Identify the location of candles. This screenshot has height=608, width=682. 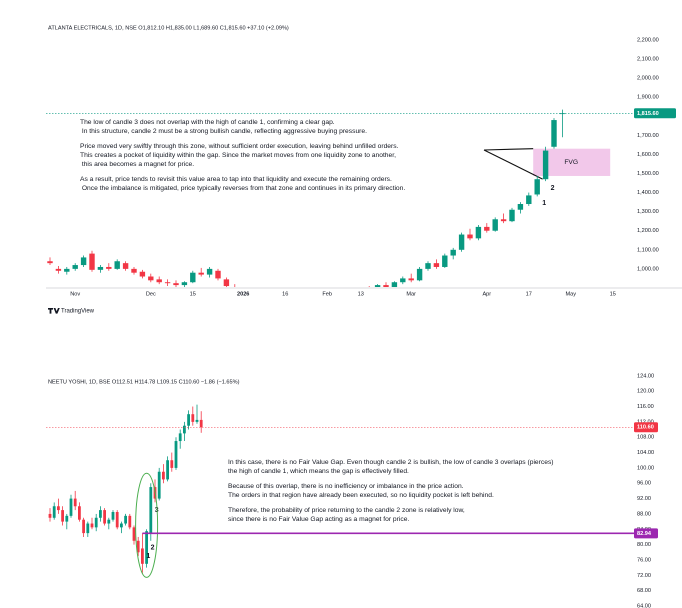
(125, 489).